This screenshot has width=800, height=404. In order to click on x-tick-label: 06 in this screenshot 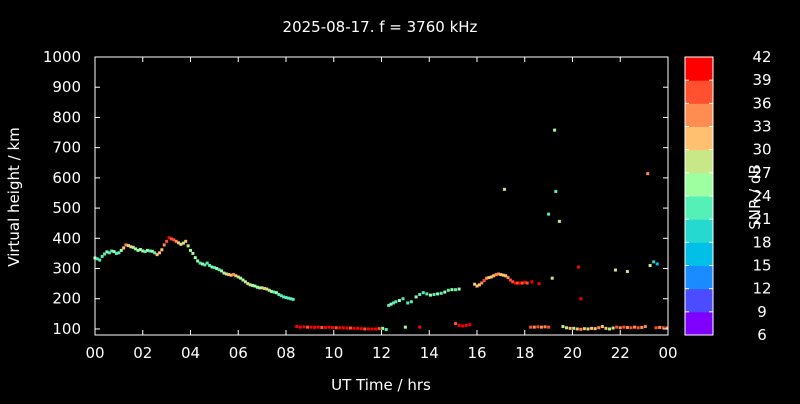, I will do `click(238, 353)`.